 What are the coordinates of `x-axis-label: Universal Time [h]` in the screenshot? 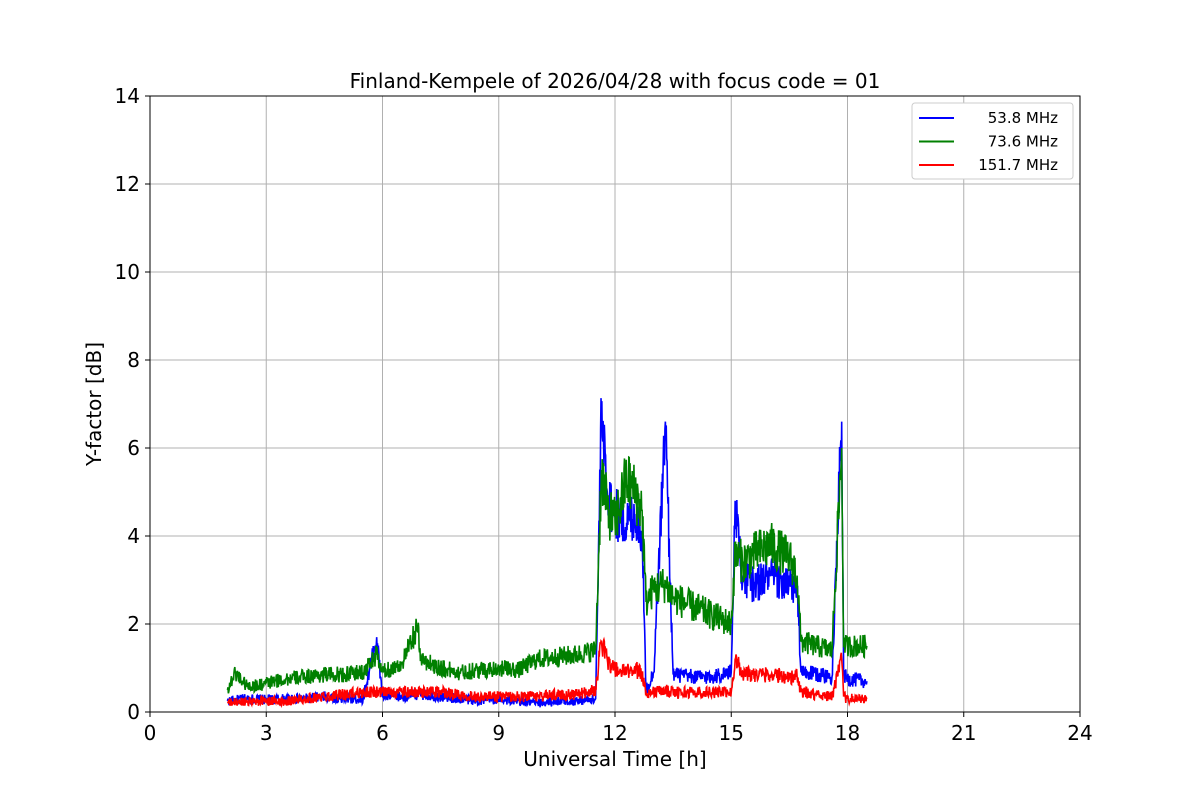 It's located at (614, 759).